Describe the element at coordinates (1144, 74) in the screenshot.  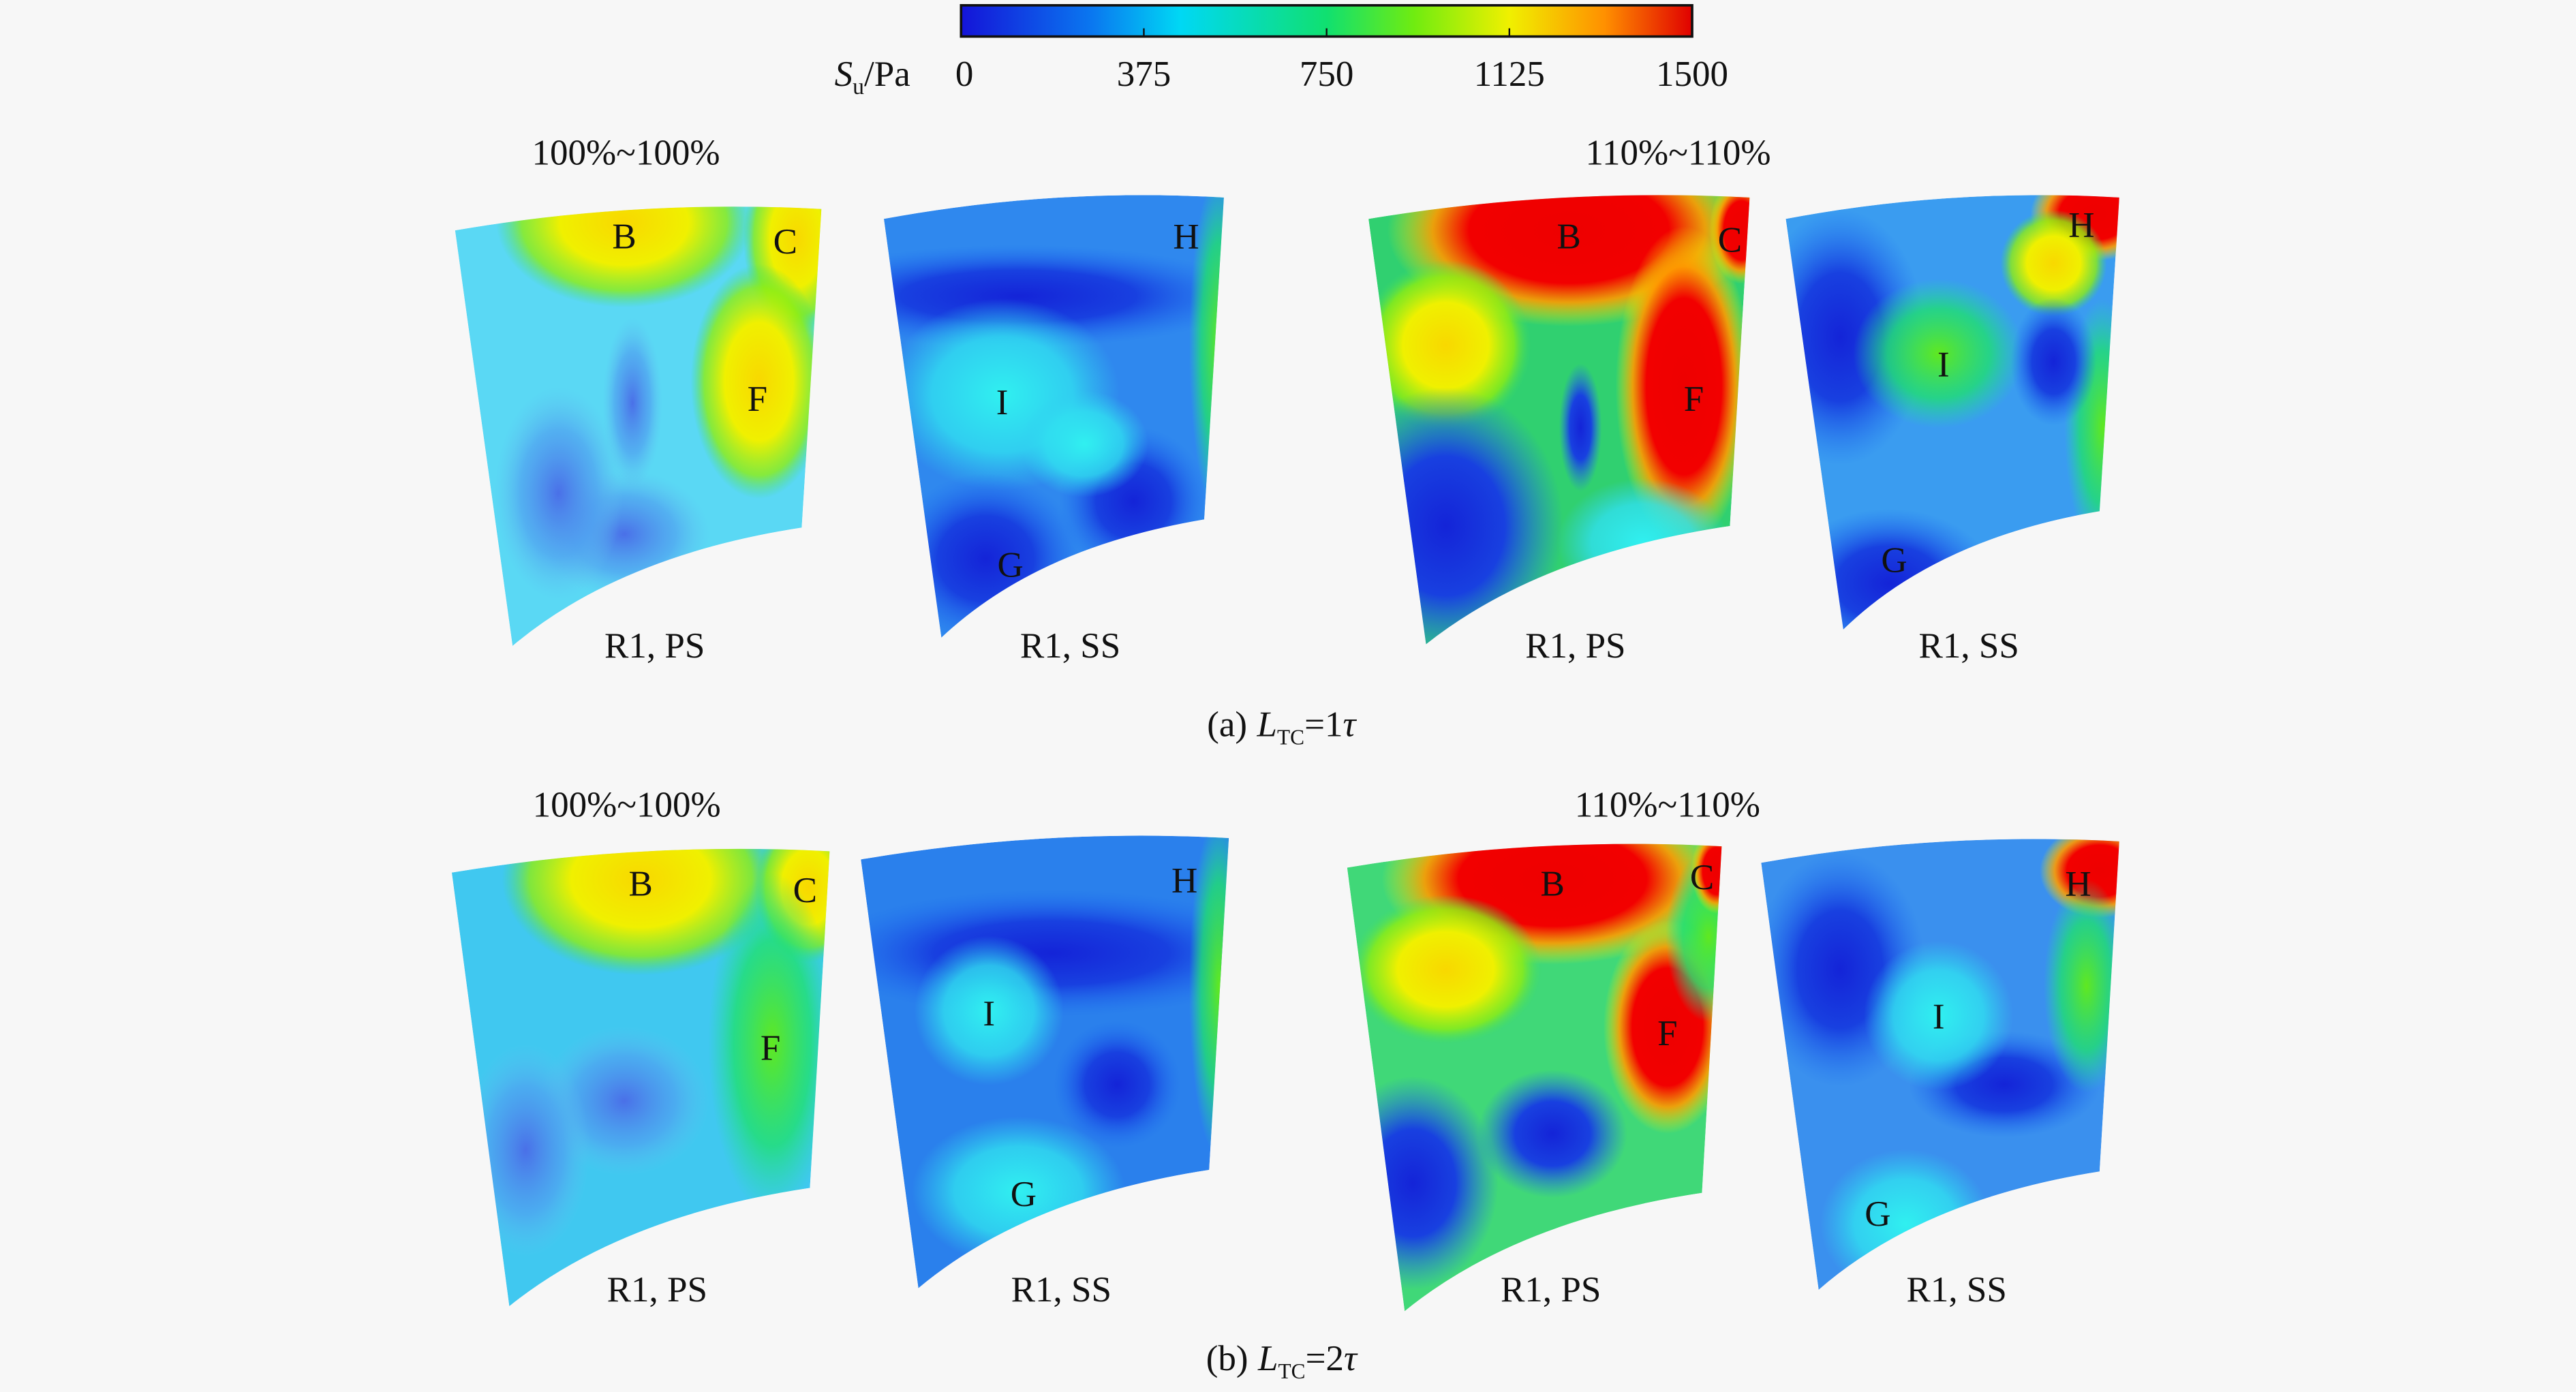
I see `colorbar-tick-label: 375` at that location.